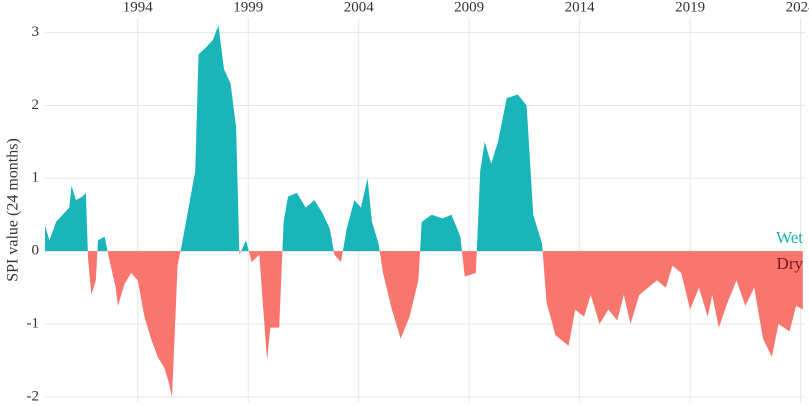 This screenshot has height=406, width=809. Describe the element at coordinates (13, 210) in the screenshot. I see `y-axis-label: SPI value (24 months)` at that location.